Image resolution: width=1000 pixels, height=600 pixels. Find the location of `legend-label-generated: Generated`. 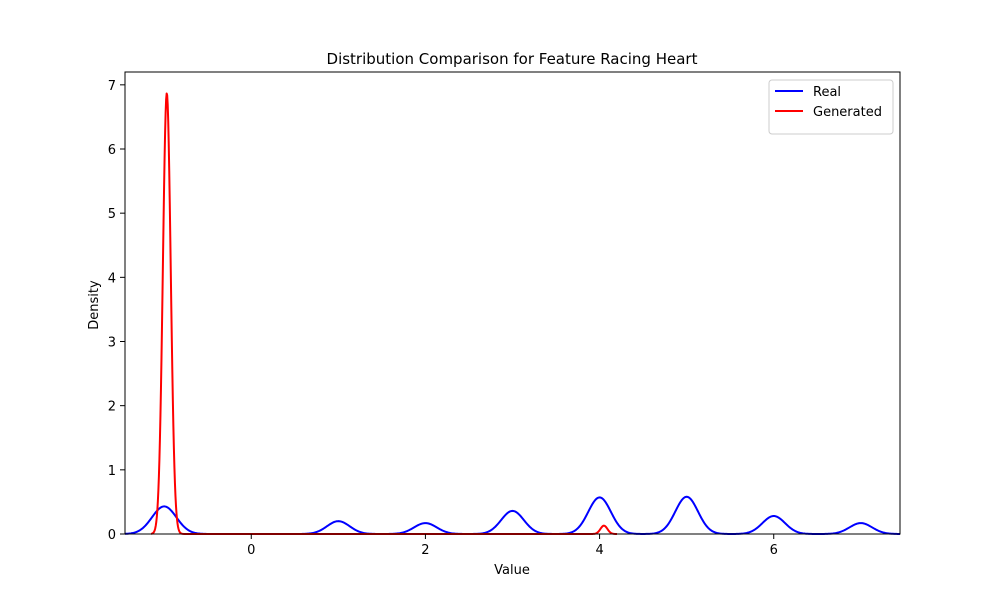

legend-label-generated: Generated is located at coordinates (847, 112).